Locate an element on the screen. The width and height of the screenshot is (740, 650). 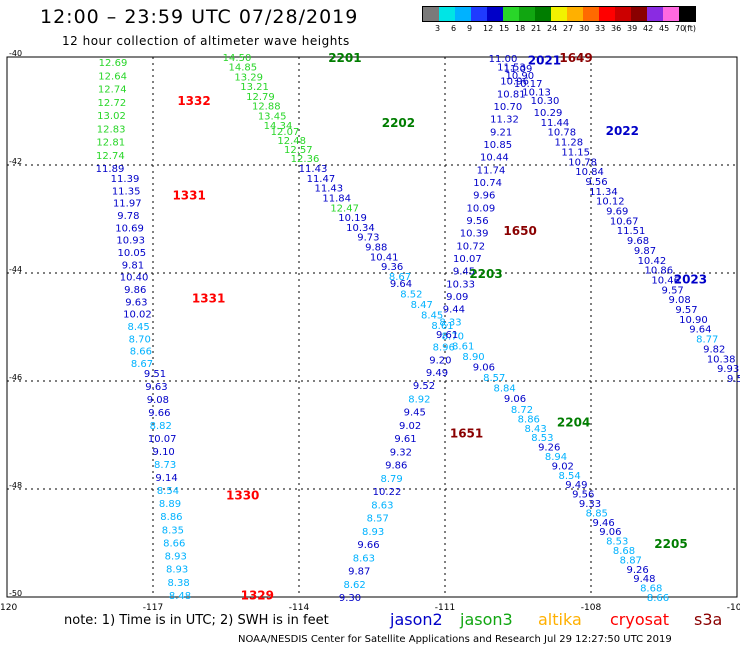
wave-height-value: 8.52 is located at coordinates (411, 294).